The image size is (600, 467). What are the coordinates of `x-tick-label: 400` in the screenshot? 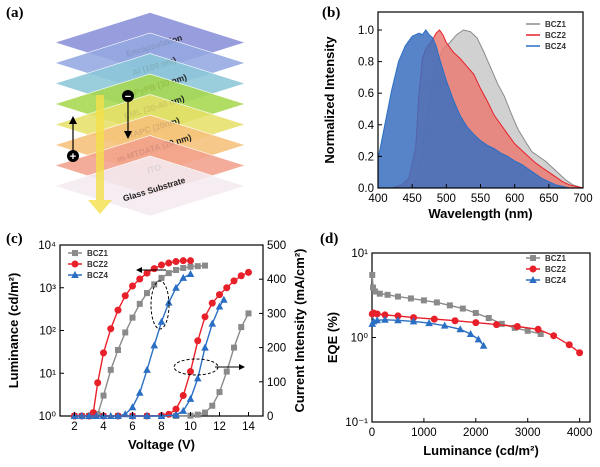 It's located at (377, 199).